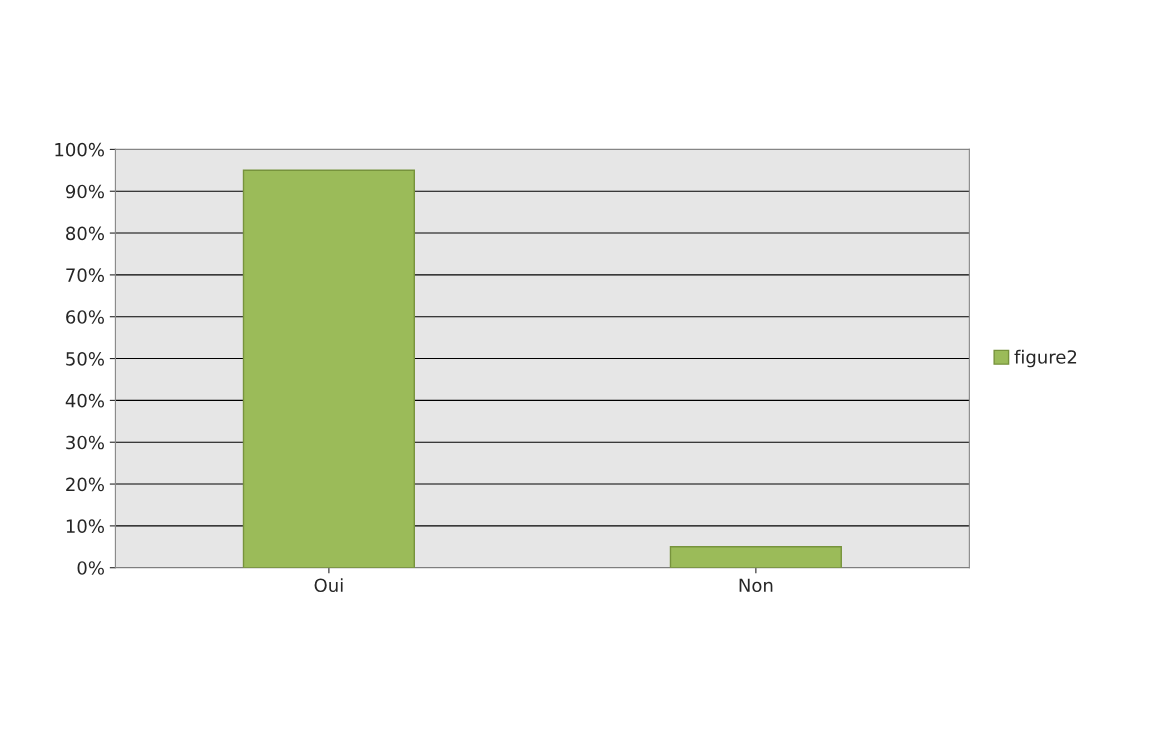  What do you see at coordinates (328, 585) in the screenshot?
I see `x-tick-label: Oui` at bounding box center [328, 585].